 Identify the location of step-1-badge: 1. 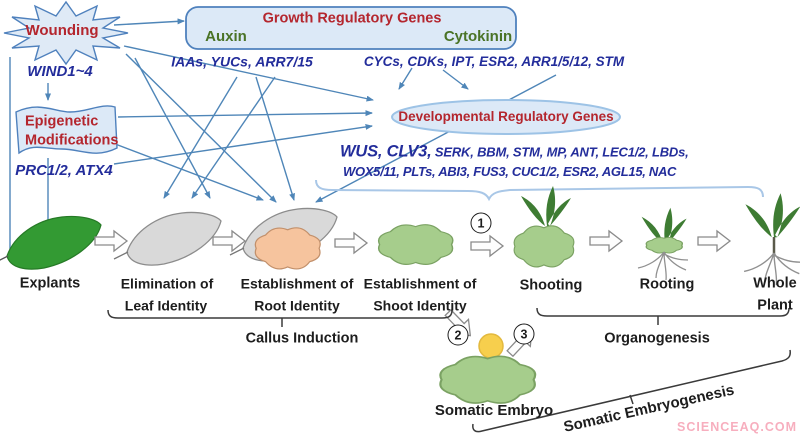
(481, 223).